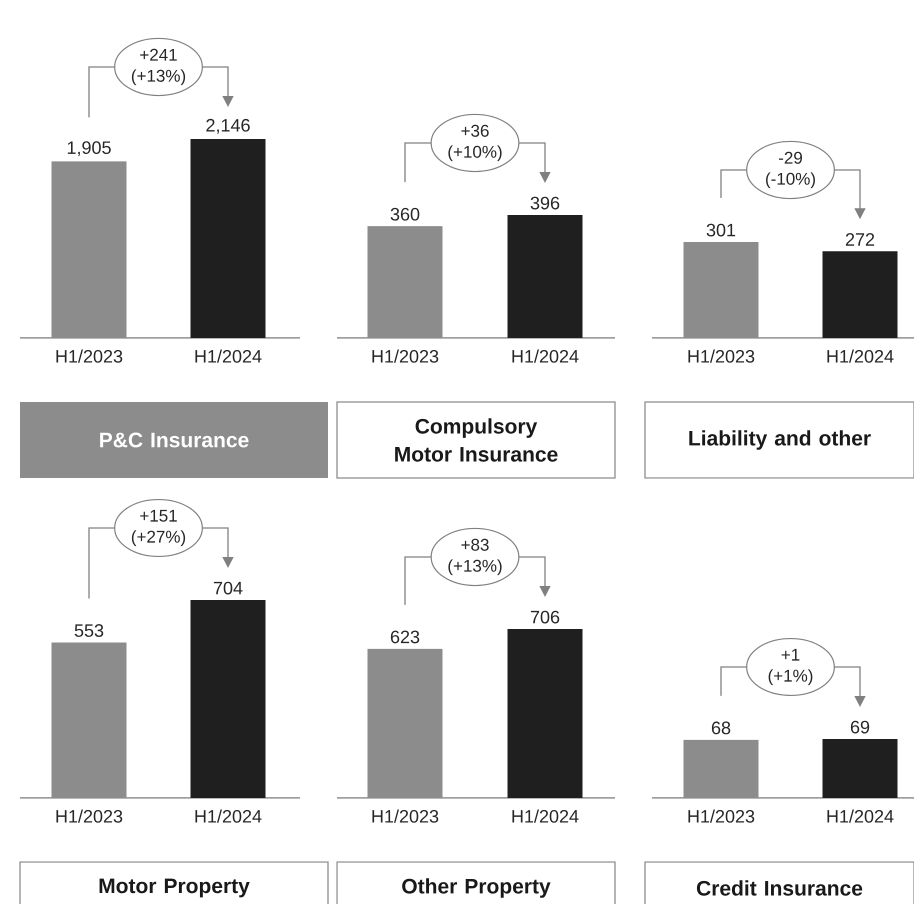  I want to click on data-label: 69, so click(860, 727).